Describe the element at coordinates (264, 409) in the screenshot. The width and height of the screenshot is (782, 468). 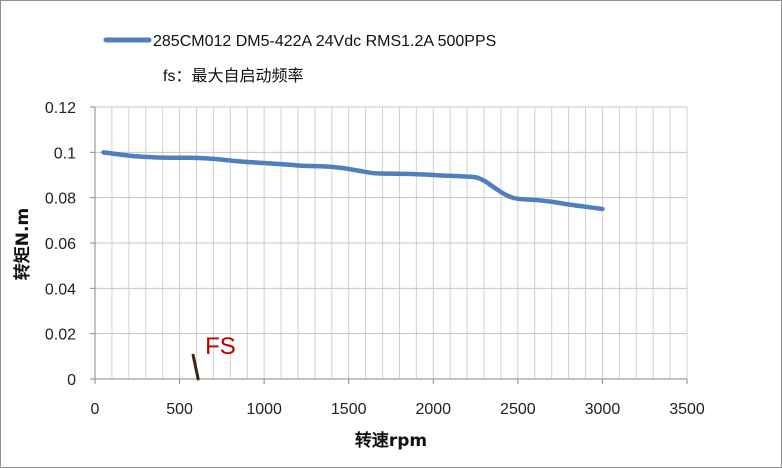
I see `x-tick-label: 1000` at that location.